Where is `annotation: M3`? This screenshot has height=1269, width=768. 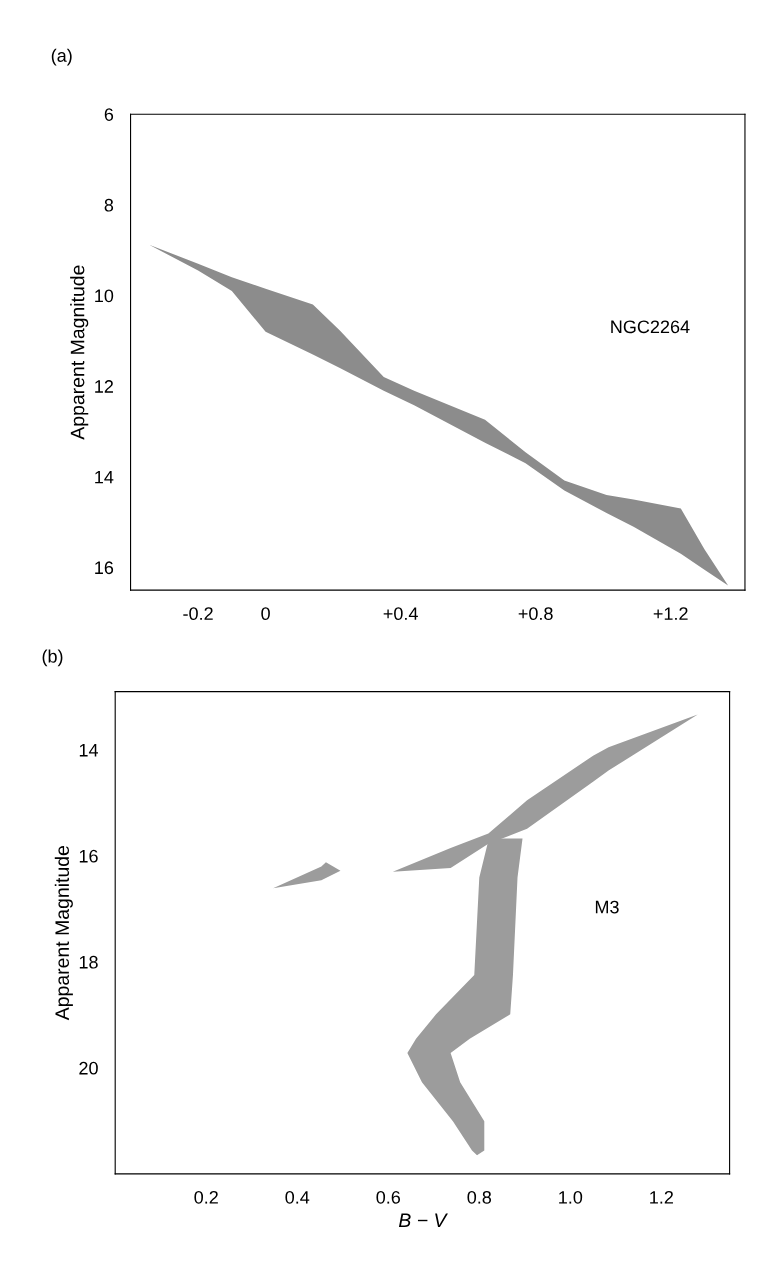 annotation: M3 is located at coordinates (607, 907).